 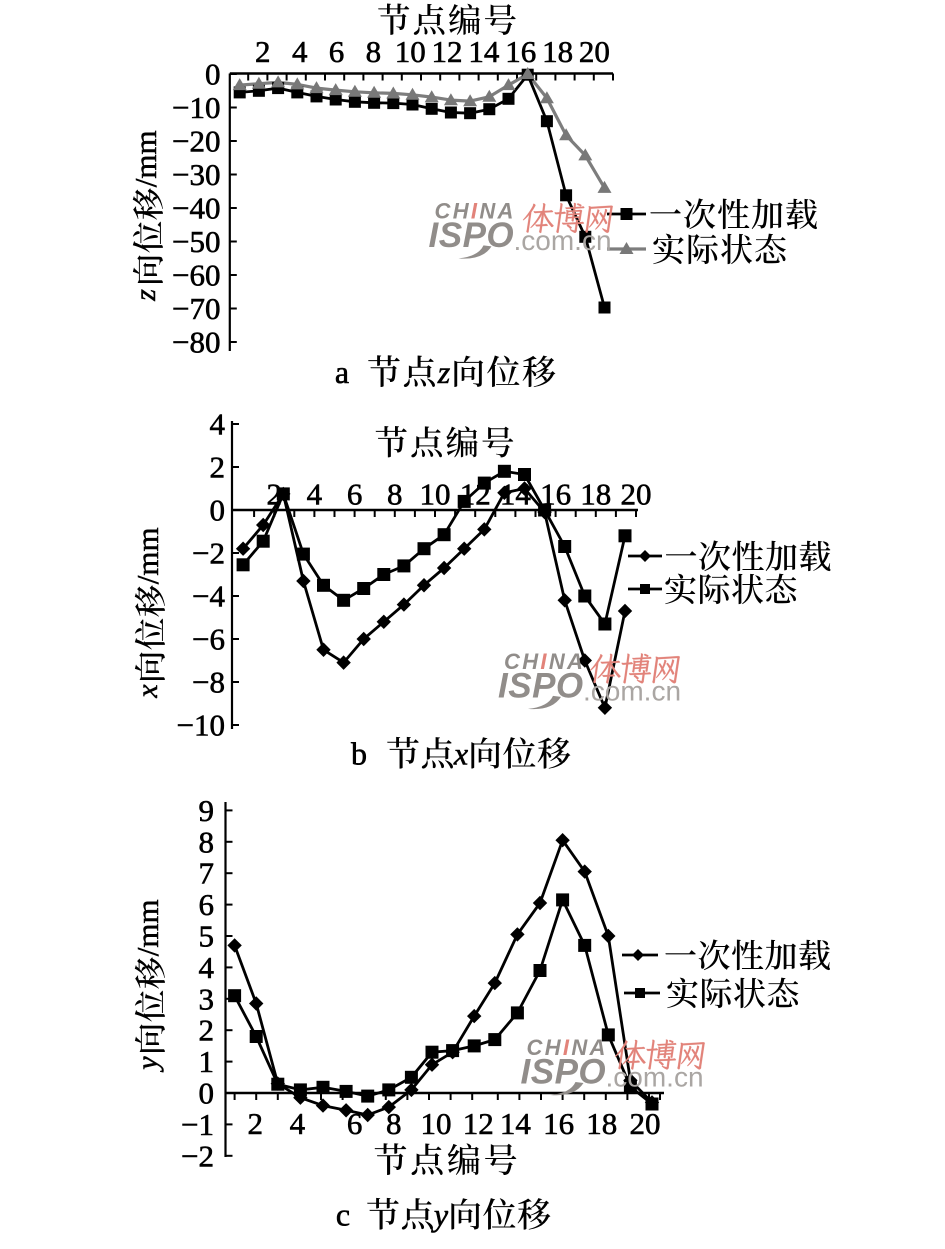 I want to click on svg-text: −60, so click(x=196, y=275).